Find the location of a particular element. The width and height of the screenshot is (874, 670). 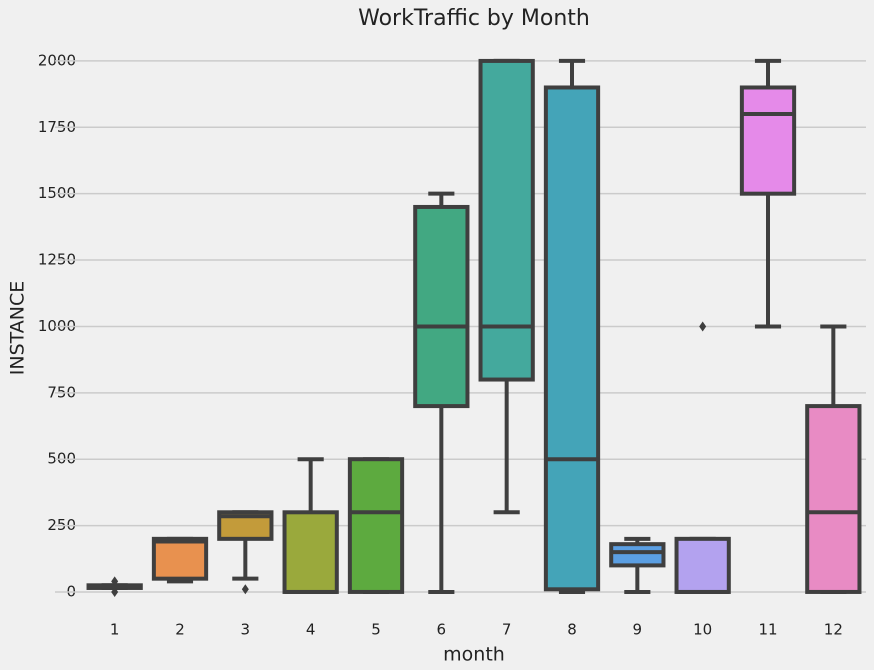

x-tick-label: 5 is located at coordinates (376, 630).